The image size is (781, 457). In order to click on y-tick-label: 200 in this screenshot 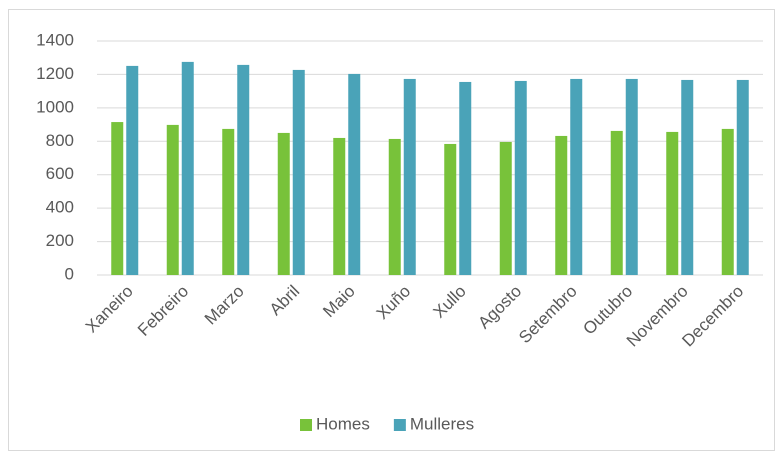, I will do `click(60, 240)`.